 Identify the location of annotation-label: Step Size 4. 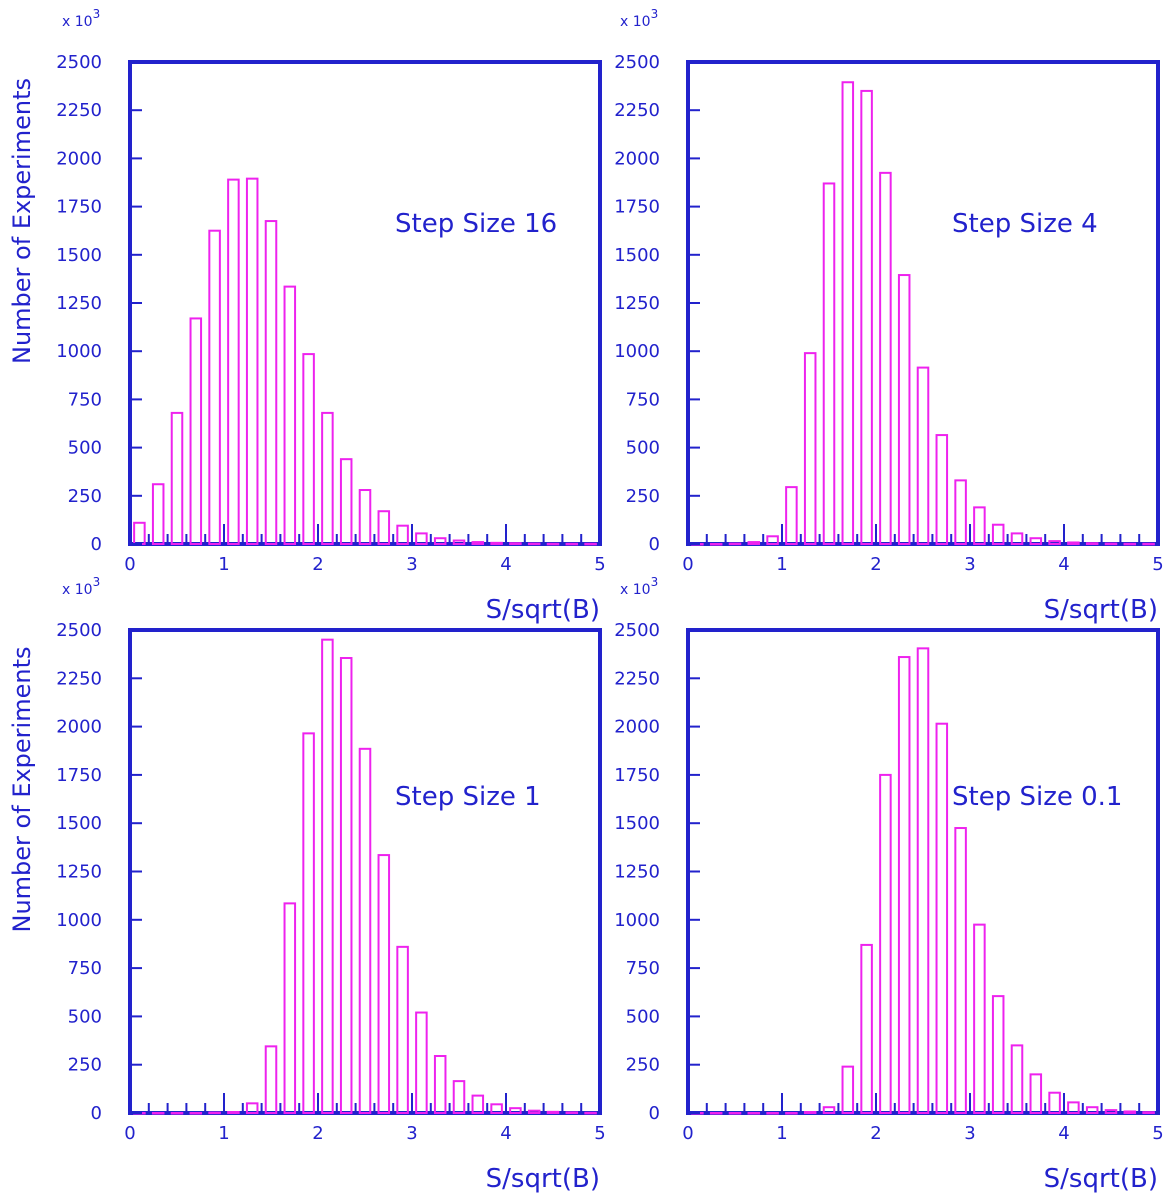
(1025, 224).